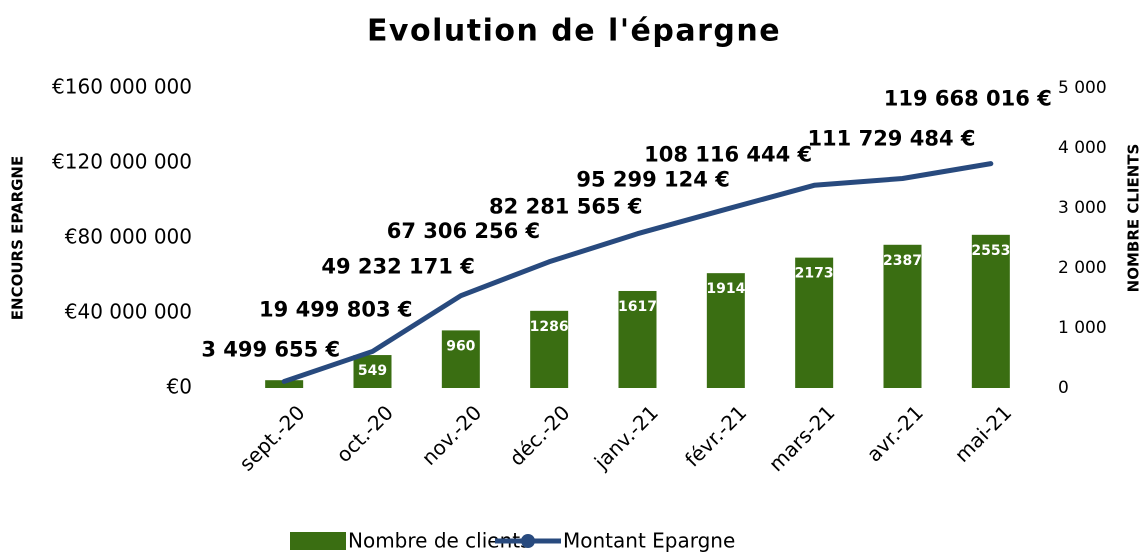 Image resolution: width=1148 pixels, height=558 pixels. I want to click on y-tick-label: €160 000 000, so click(122, 87).